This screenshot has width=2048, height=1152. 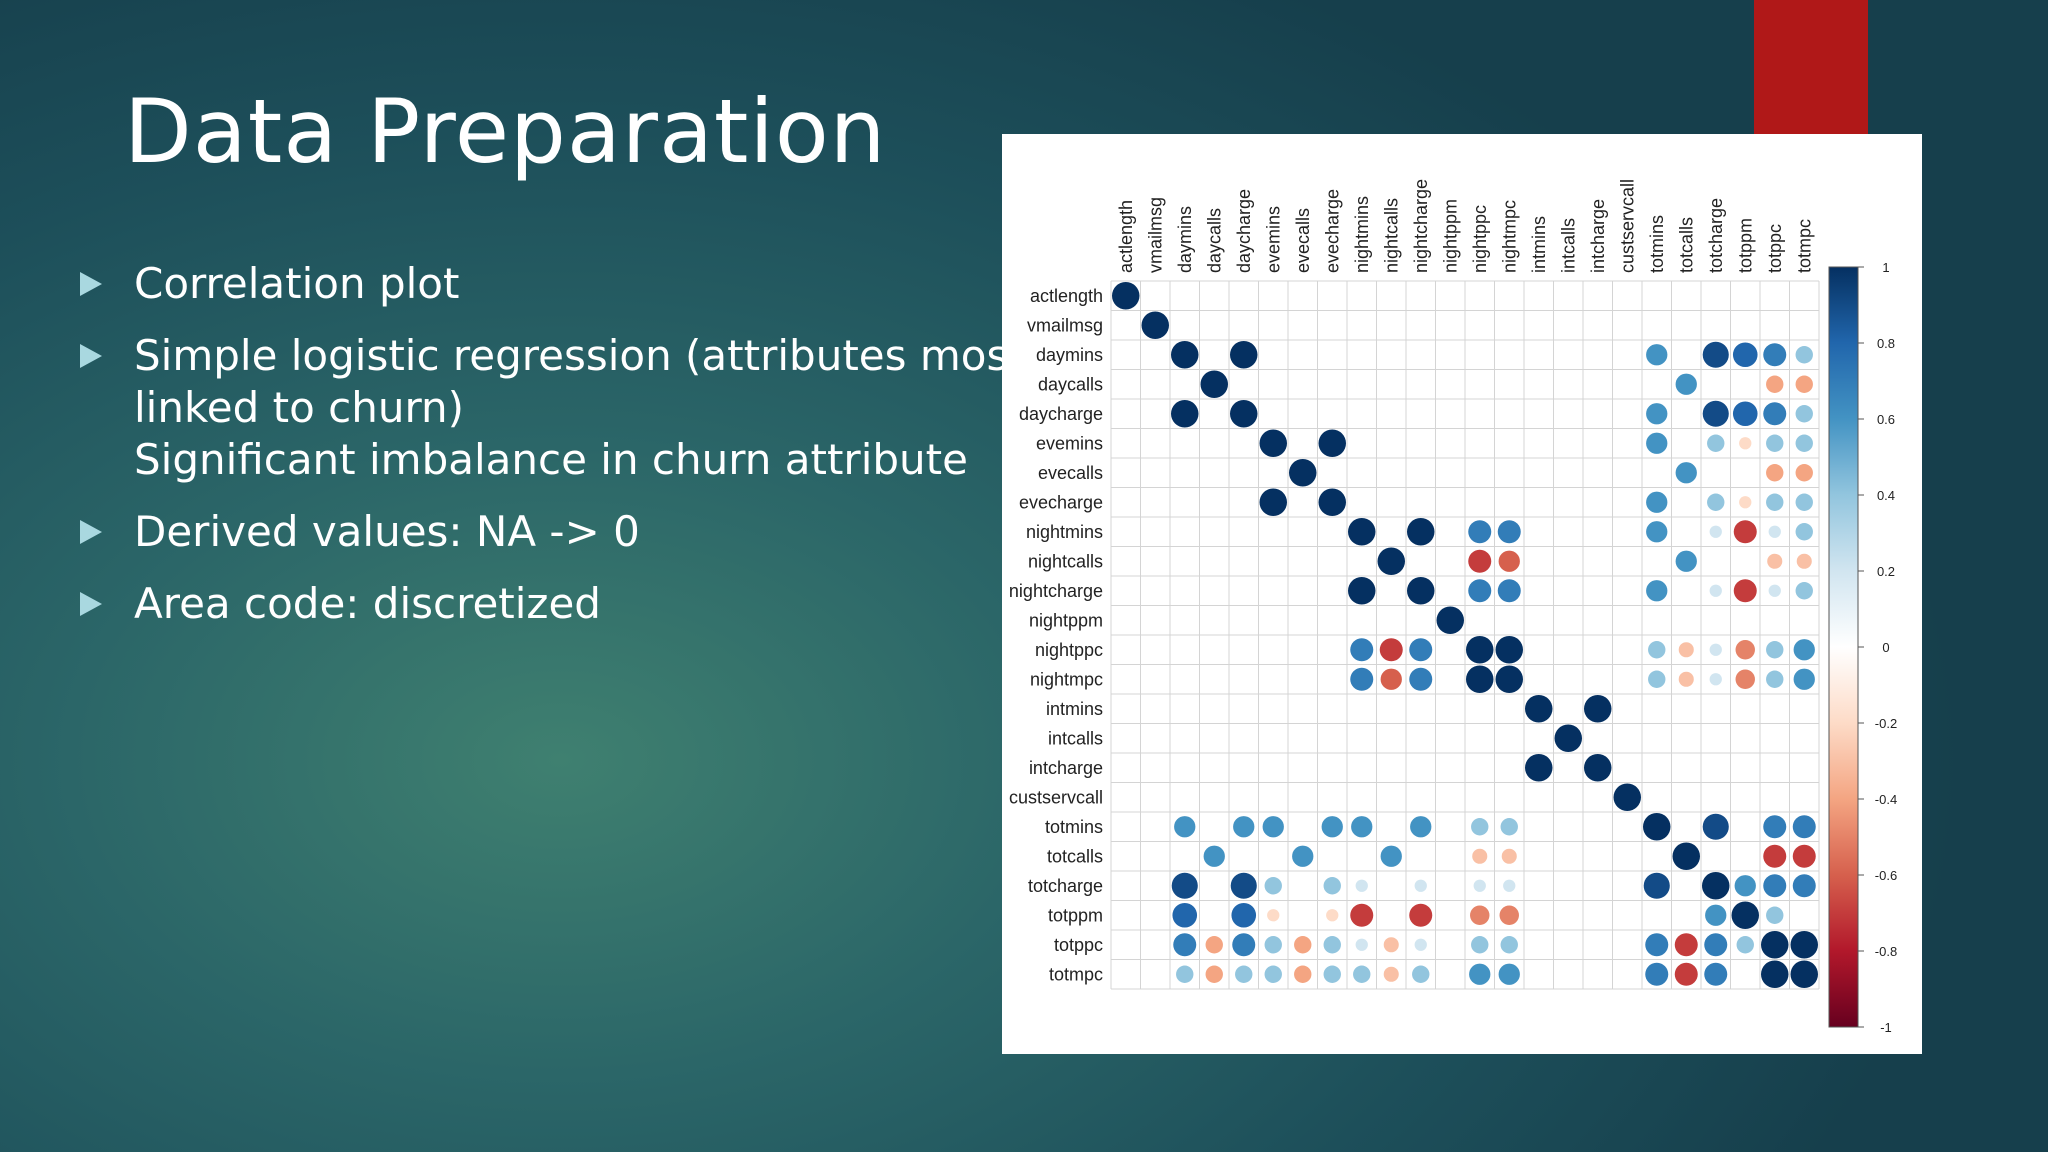 I want to click on column-label: totppm, so click(x=1745, y=245).